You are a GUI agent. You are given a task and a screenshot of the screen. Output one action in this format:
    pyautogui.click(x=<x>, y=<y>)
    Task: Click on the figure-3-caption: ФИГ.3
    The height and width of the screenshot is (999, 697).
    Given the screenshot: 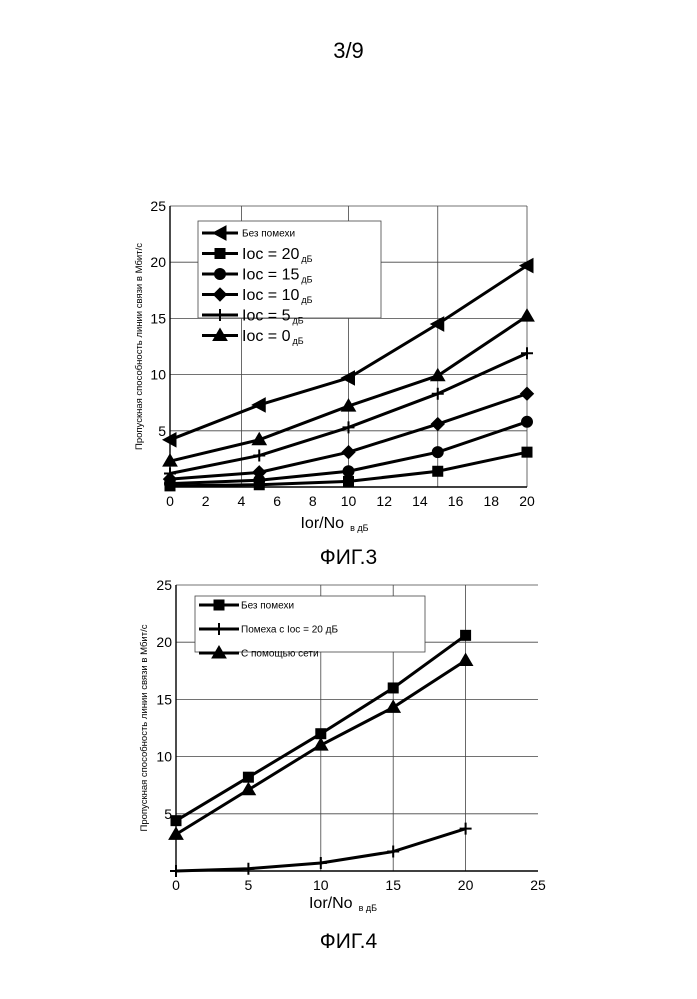 What is the action you would take?
    pyautogui.click(x=348, y=558)
    